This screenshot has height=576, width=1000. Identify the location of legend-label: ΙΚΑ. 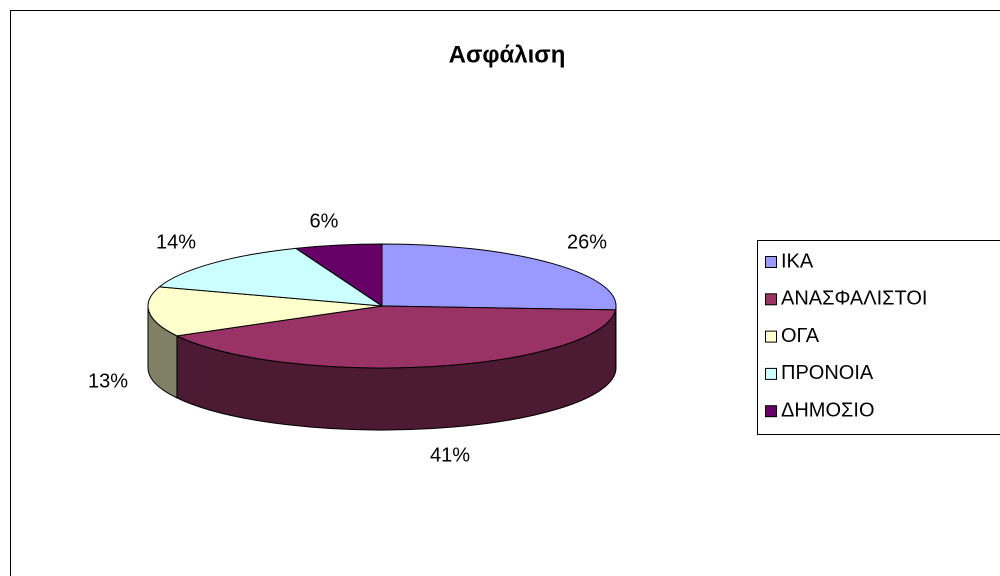
(797, 261).